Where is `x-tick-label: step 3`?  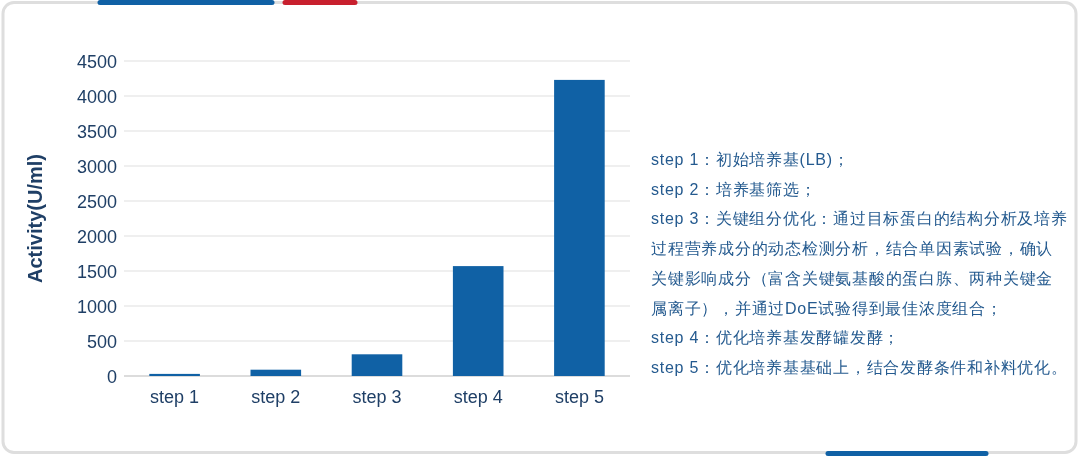 x-tick-label: step 3 is located at coordinates (377, 397).